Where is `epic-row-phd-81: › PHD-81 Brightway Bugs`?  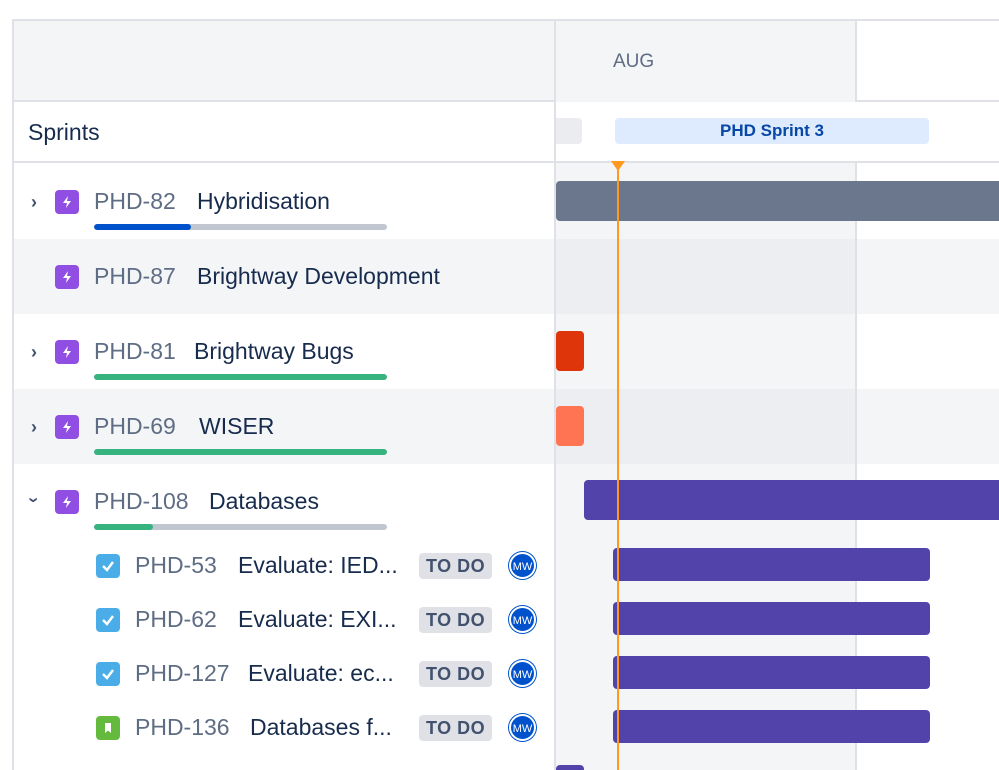 epic-row-phd-81: › PHD-81 Brightway Bugs is located at coordinates (284, 351).